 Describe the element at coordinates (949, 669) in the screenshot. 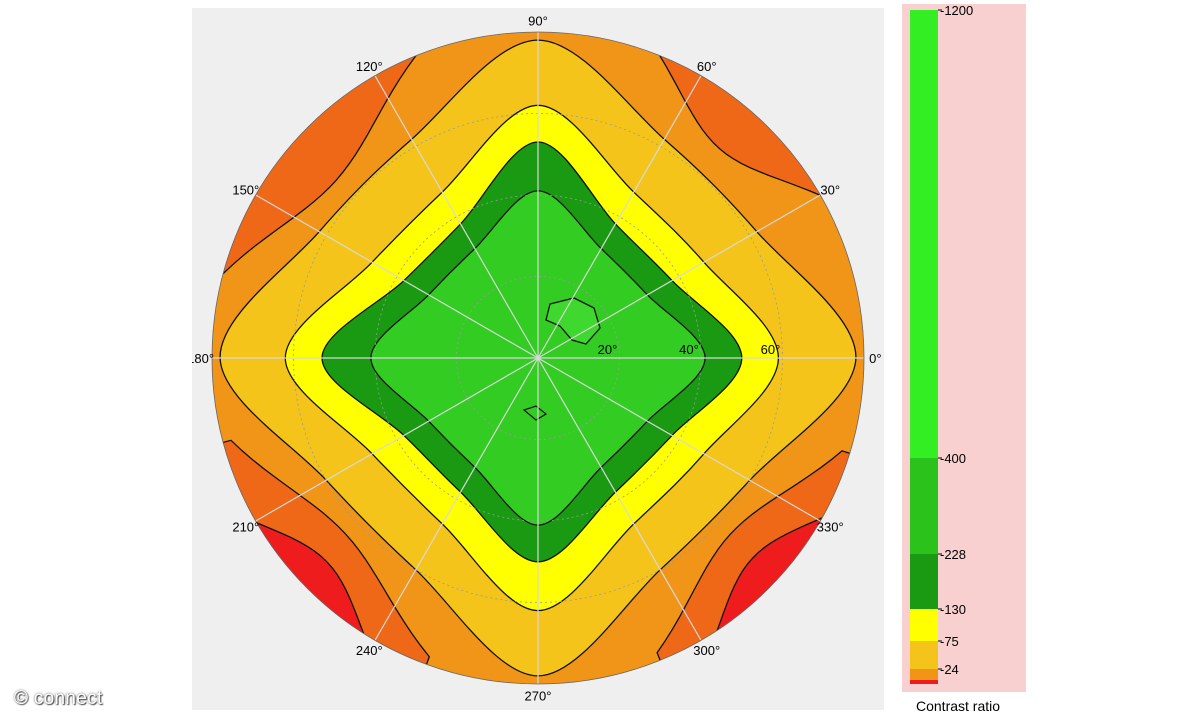

I see `colorbar-tick-label: -24` at that location.